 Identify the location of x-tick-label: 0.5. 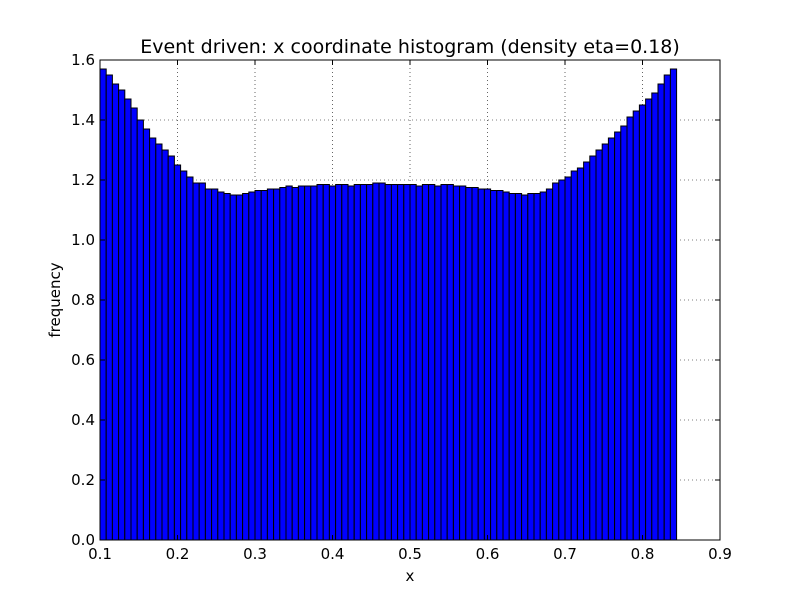
(410, 554).